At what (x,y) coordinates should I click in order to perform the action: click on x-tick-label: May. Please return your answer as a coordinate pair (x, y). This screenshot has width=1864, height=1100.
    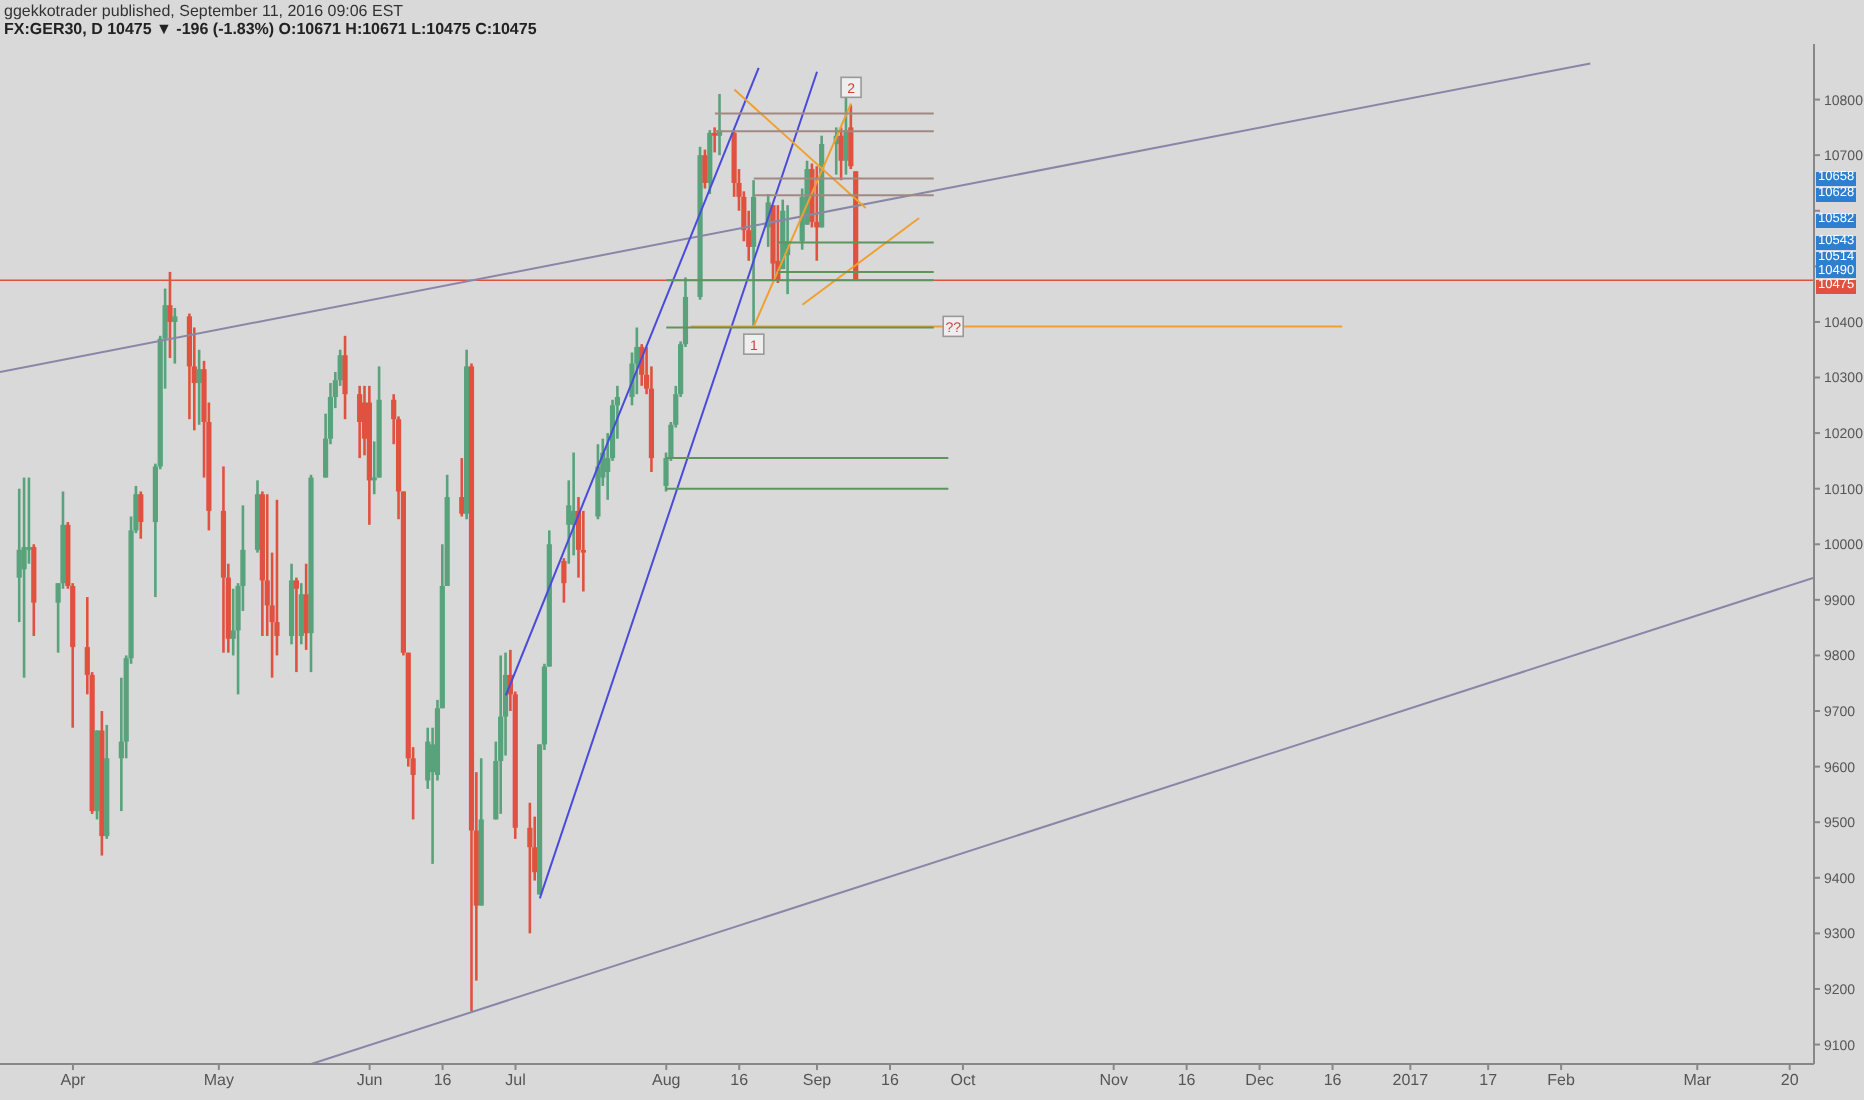
    Looking at the image, I should click on (218, 1080).